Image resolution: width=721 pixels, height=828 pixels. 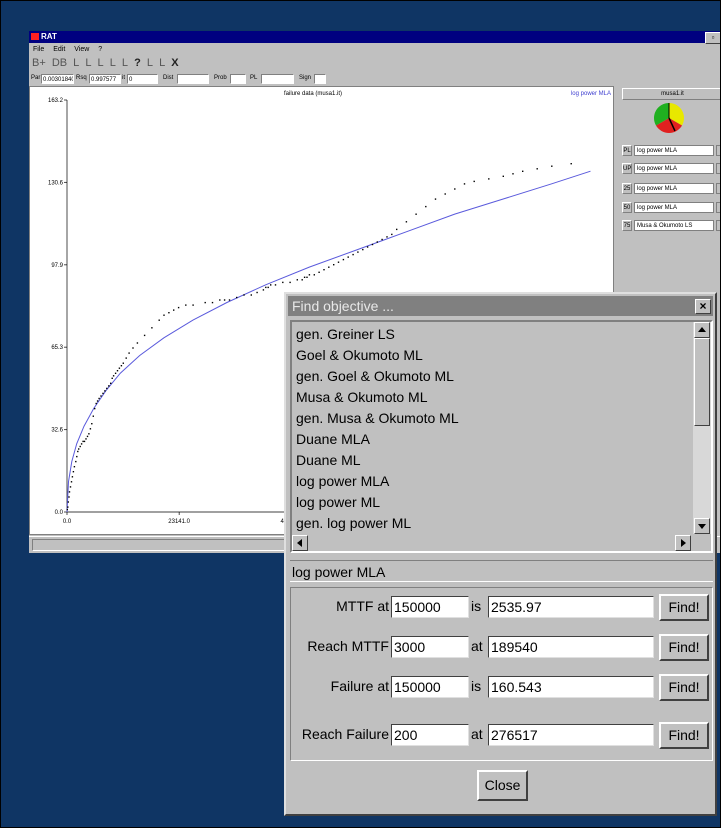 I want to click on reach-failure-input: 200, so click(x=430, y=735).